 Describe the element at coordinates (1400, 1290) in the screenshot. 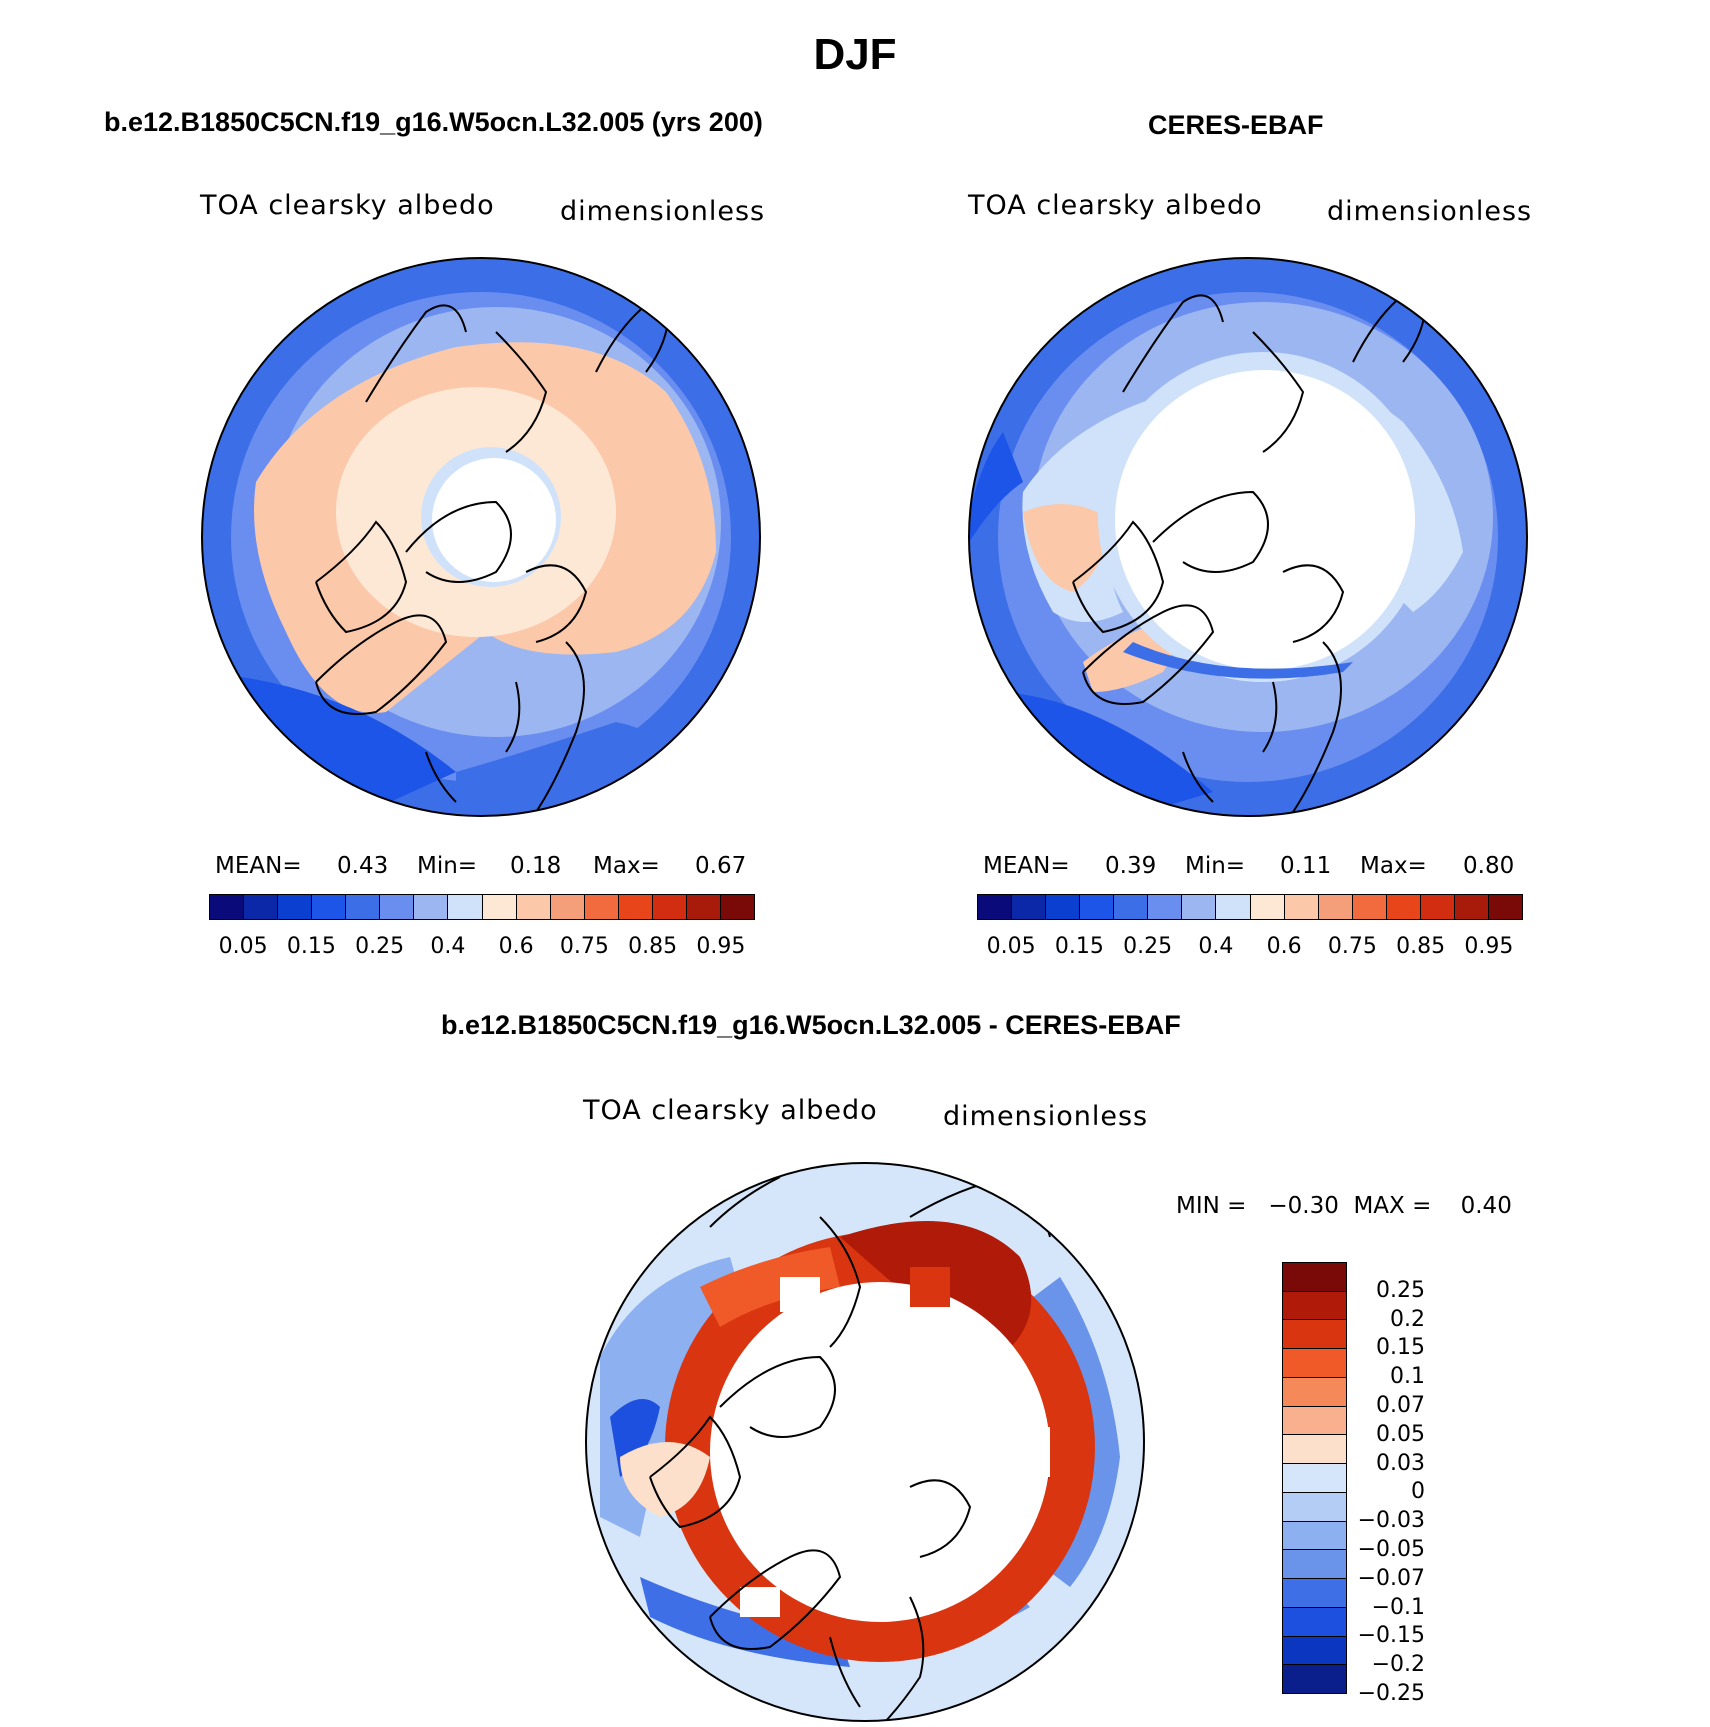

I see `diff-colorbar-tick-label: 0.25` at that location.